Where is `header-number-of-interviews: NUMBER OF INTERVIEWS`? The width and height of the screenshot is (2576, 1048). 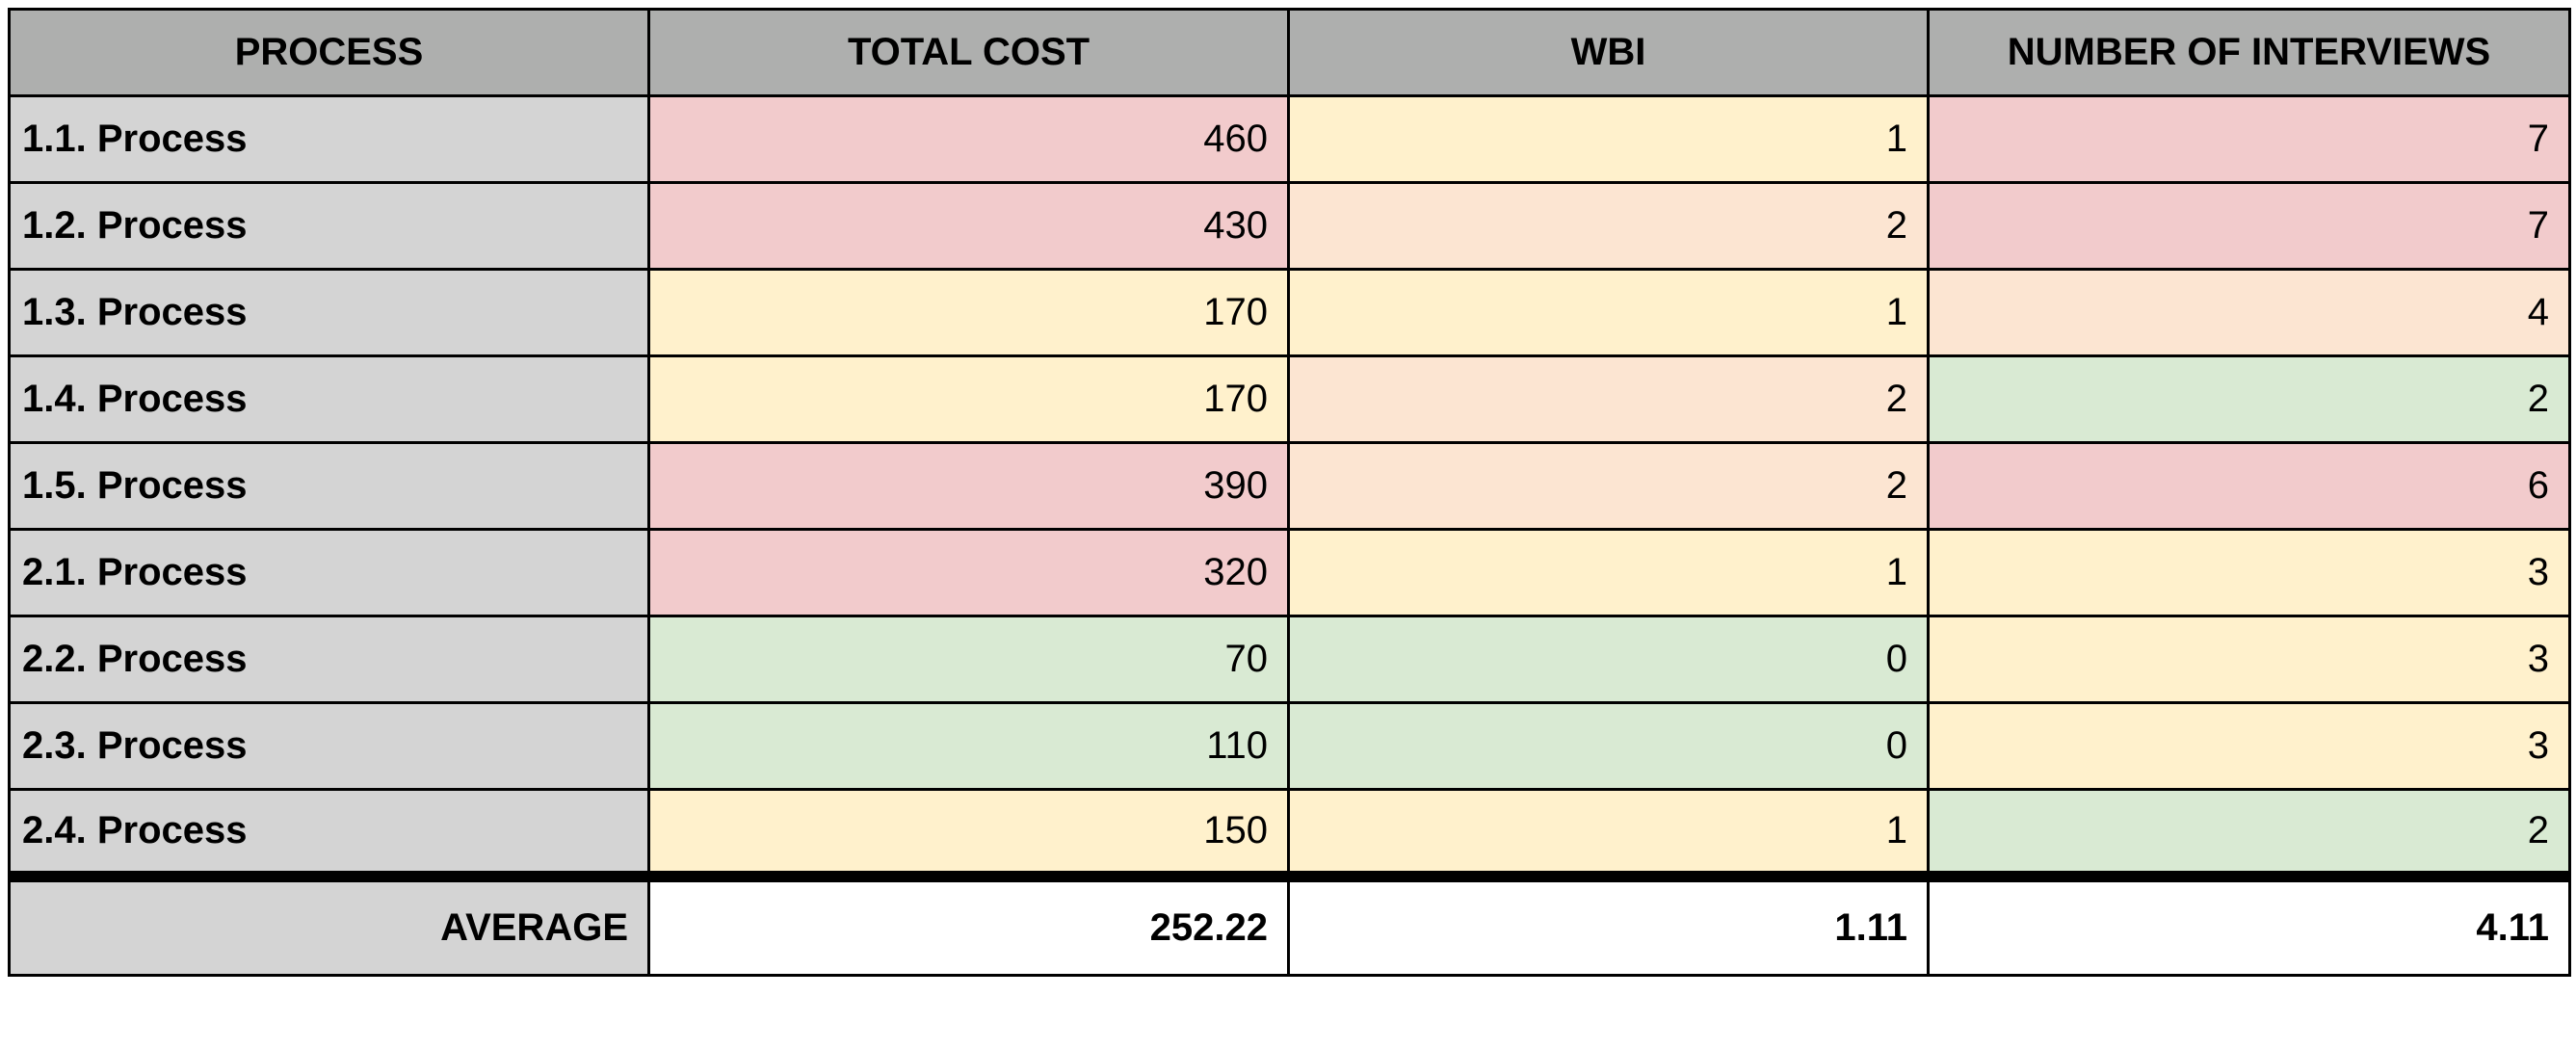
header-number-of-interviews: NUMBER OF INTERVIEWS is located at coordinates (2249, 52).